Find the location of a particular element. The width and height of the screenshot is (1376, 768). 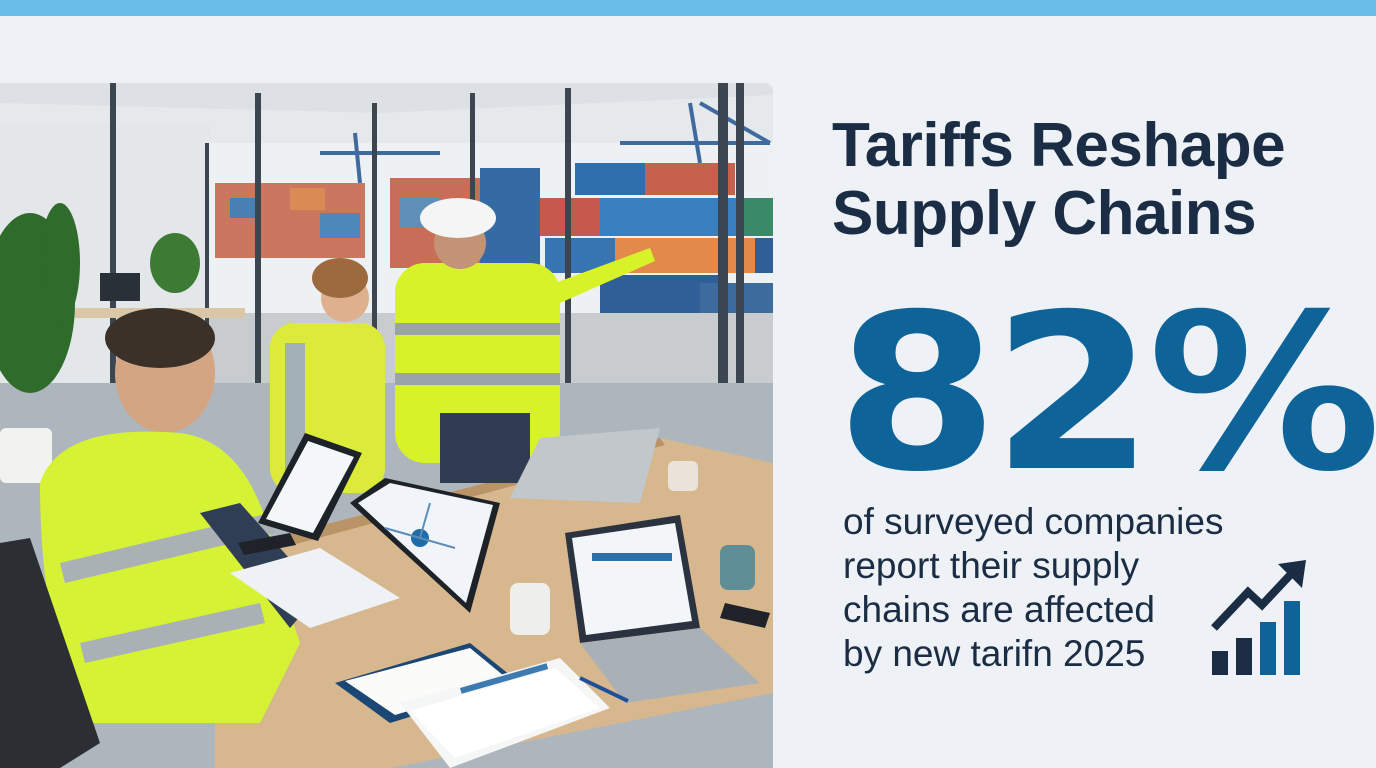

top-accent-bar is located at coordinates (688, 8).